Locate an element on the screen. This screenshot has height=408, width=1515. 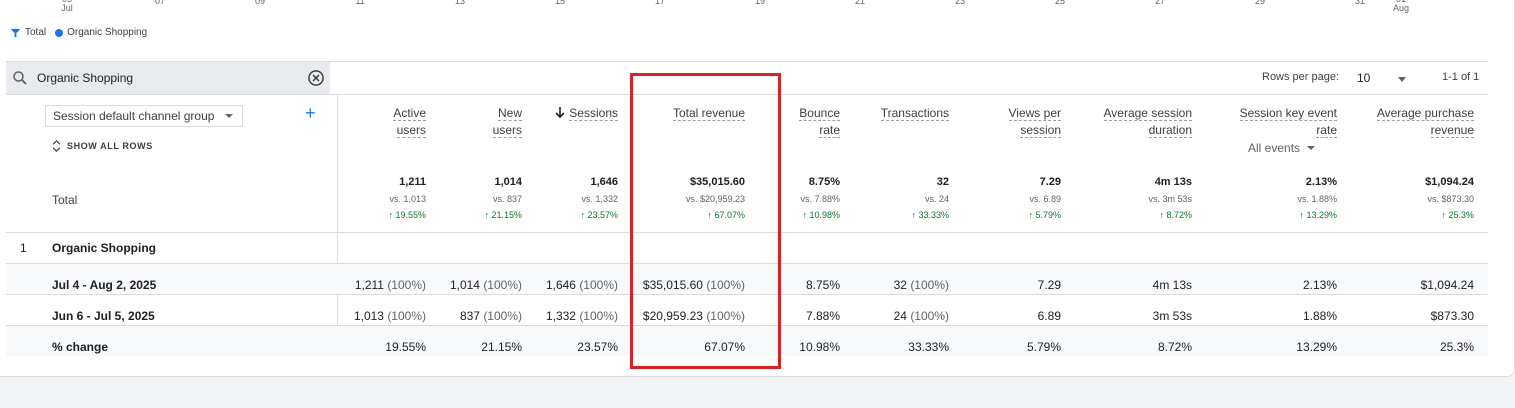
column-header-sessions: Sessions is located at coordinates (586, 113).